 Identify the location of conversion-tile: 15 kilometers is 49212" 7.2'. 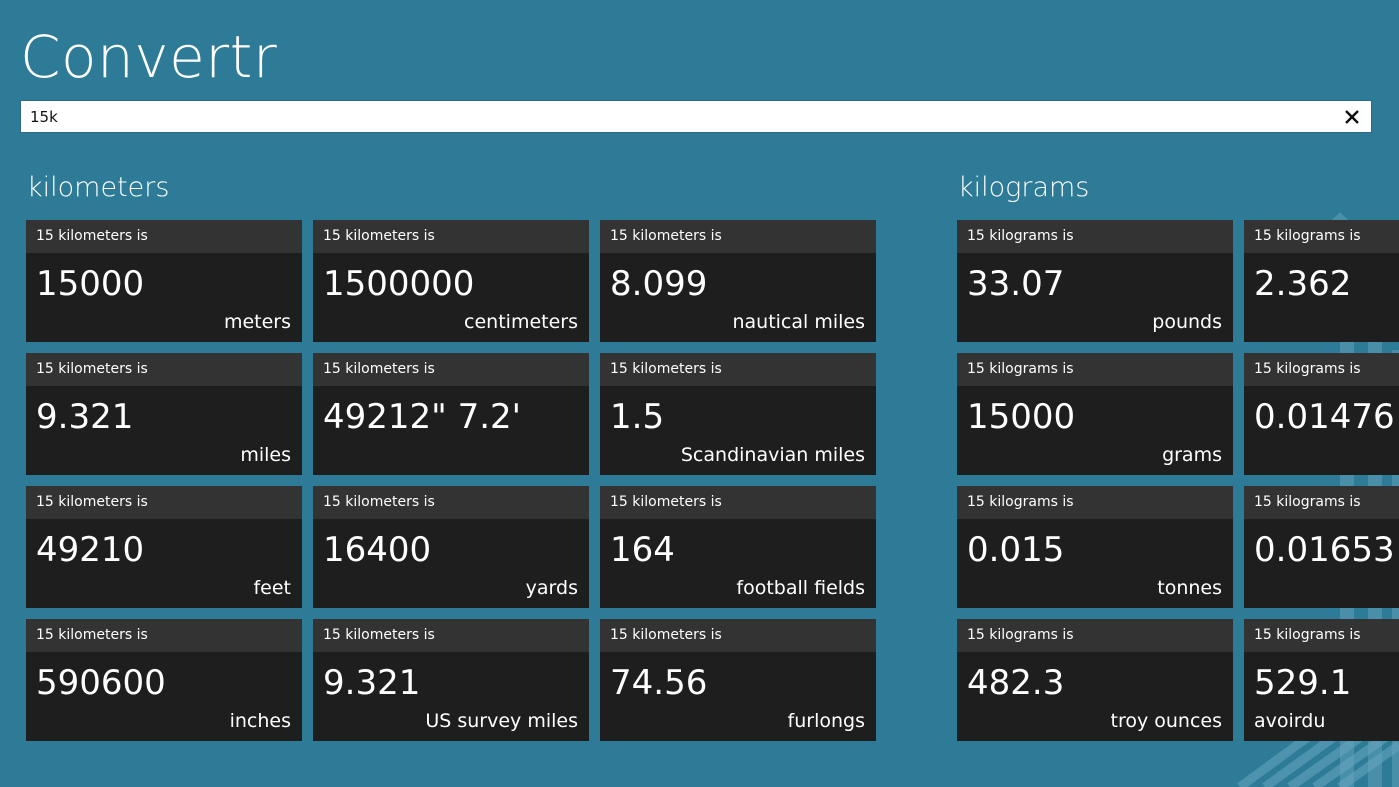
(451, 414).